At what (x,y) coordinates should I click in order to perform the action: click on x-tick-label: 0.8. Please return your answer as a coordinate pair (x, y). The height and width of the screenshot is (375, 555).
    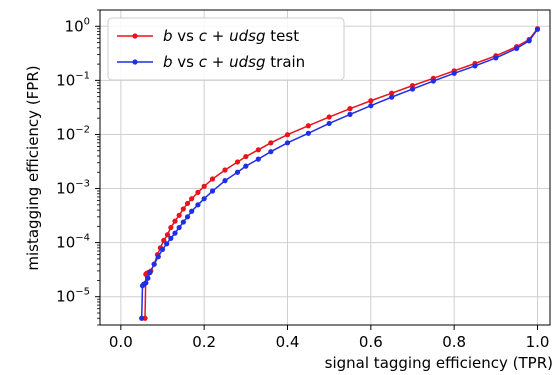
    Looking at the image, I should click on (454, 342).